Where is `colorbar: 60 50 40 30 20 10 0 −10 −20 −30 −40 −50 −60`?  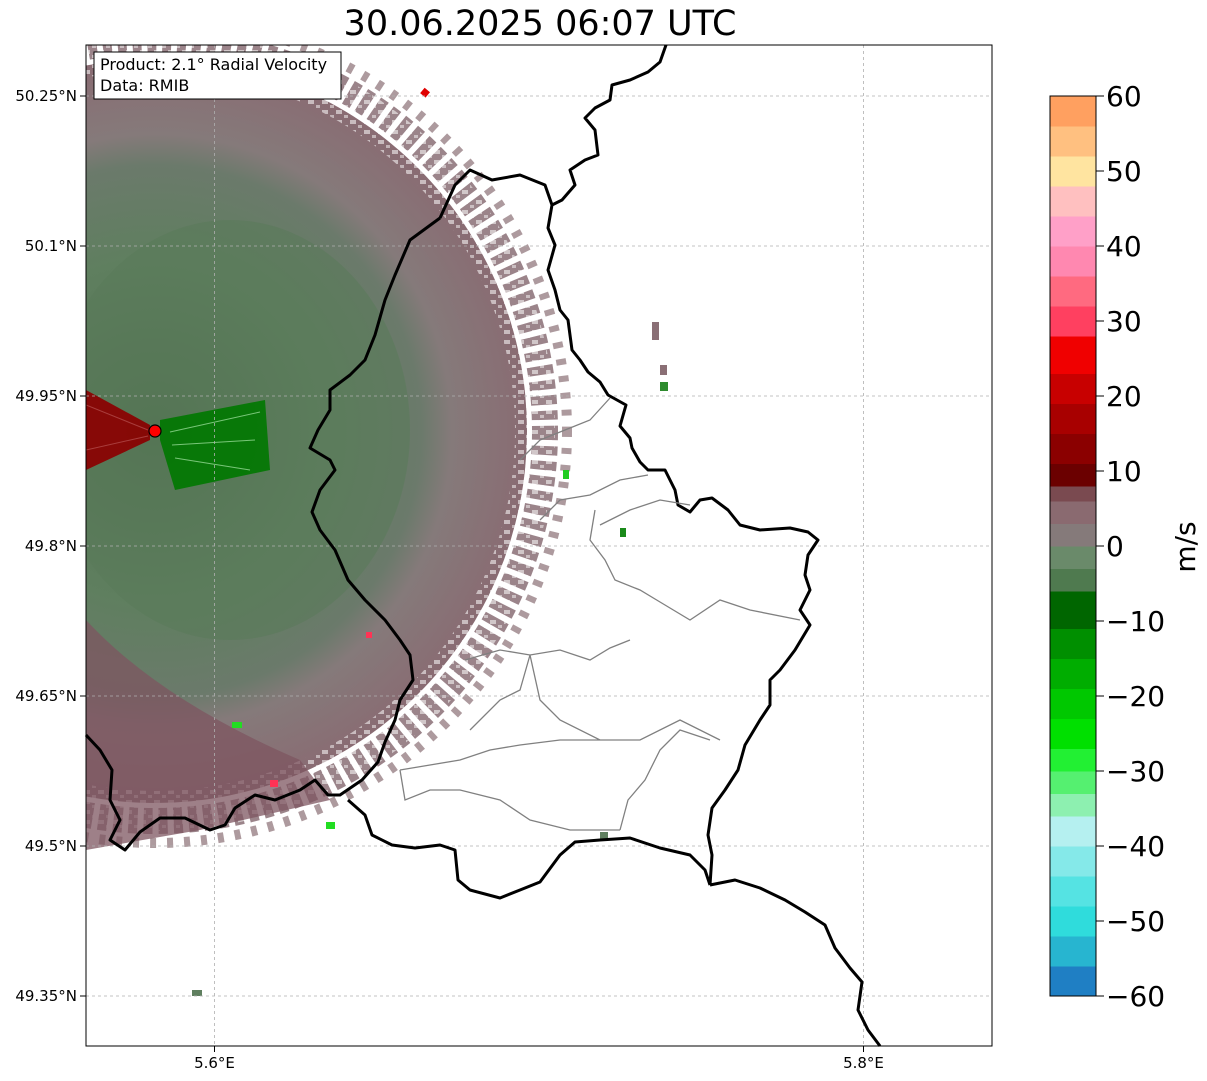
colorbar: 60 50 40 30 20 10 0 −10 −20 −30 −40 −50 −60 is located at coordinates (1107, 546).